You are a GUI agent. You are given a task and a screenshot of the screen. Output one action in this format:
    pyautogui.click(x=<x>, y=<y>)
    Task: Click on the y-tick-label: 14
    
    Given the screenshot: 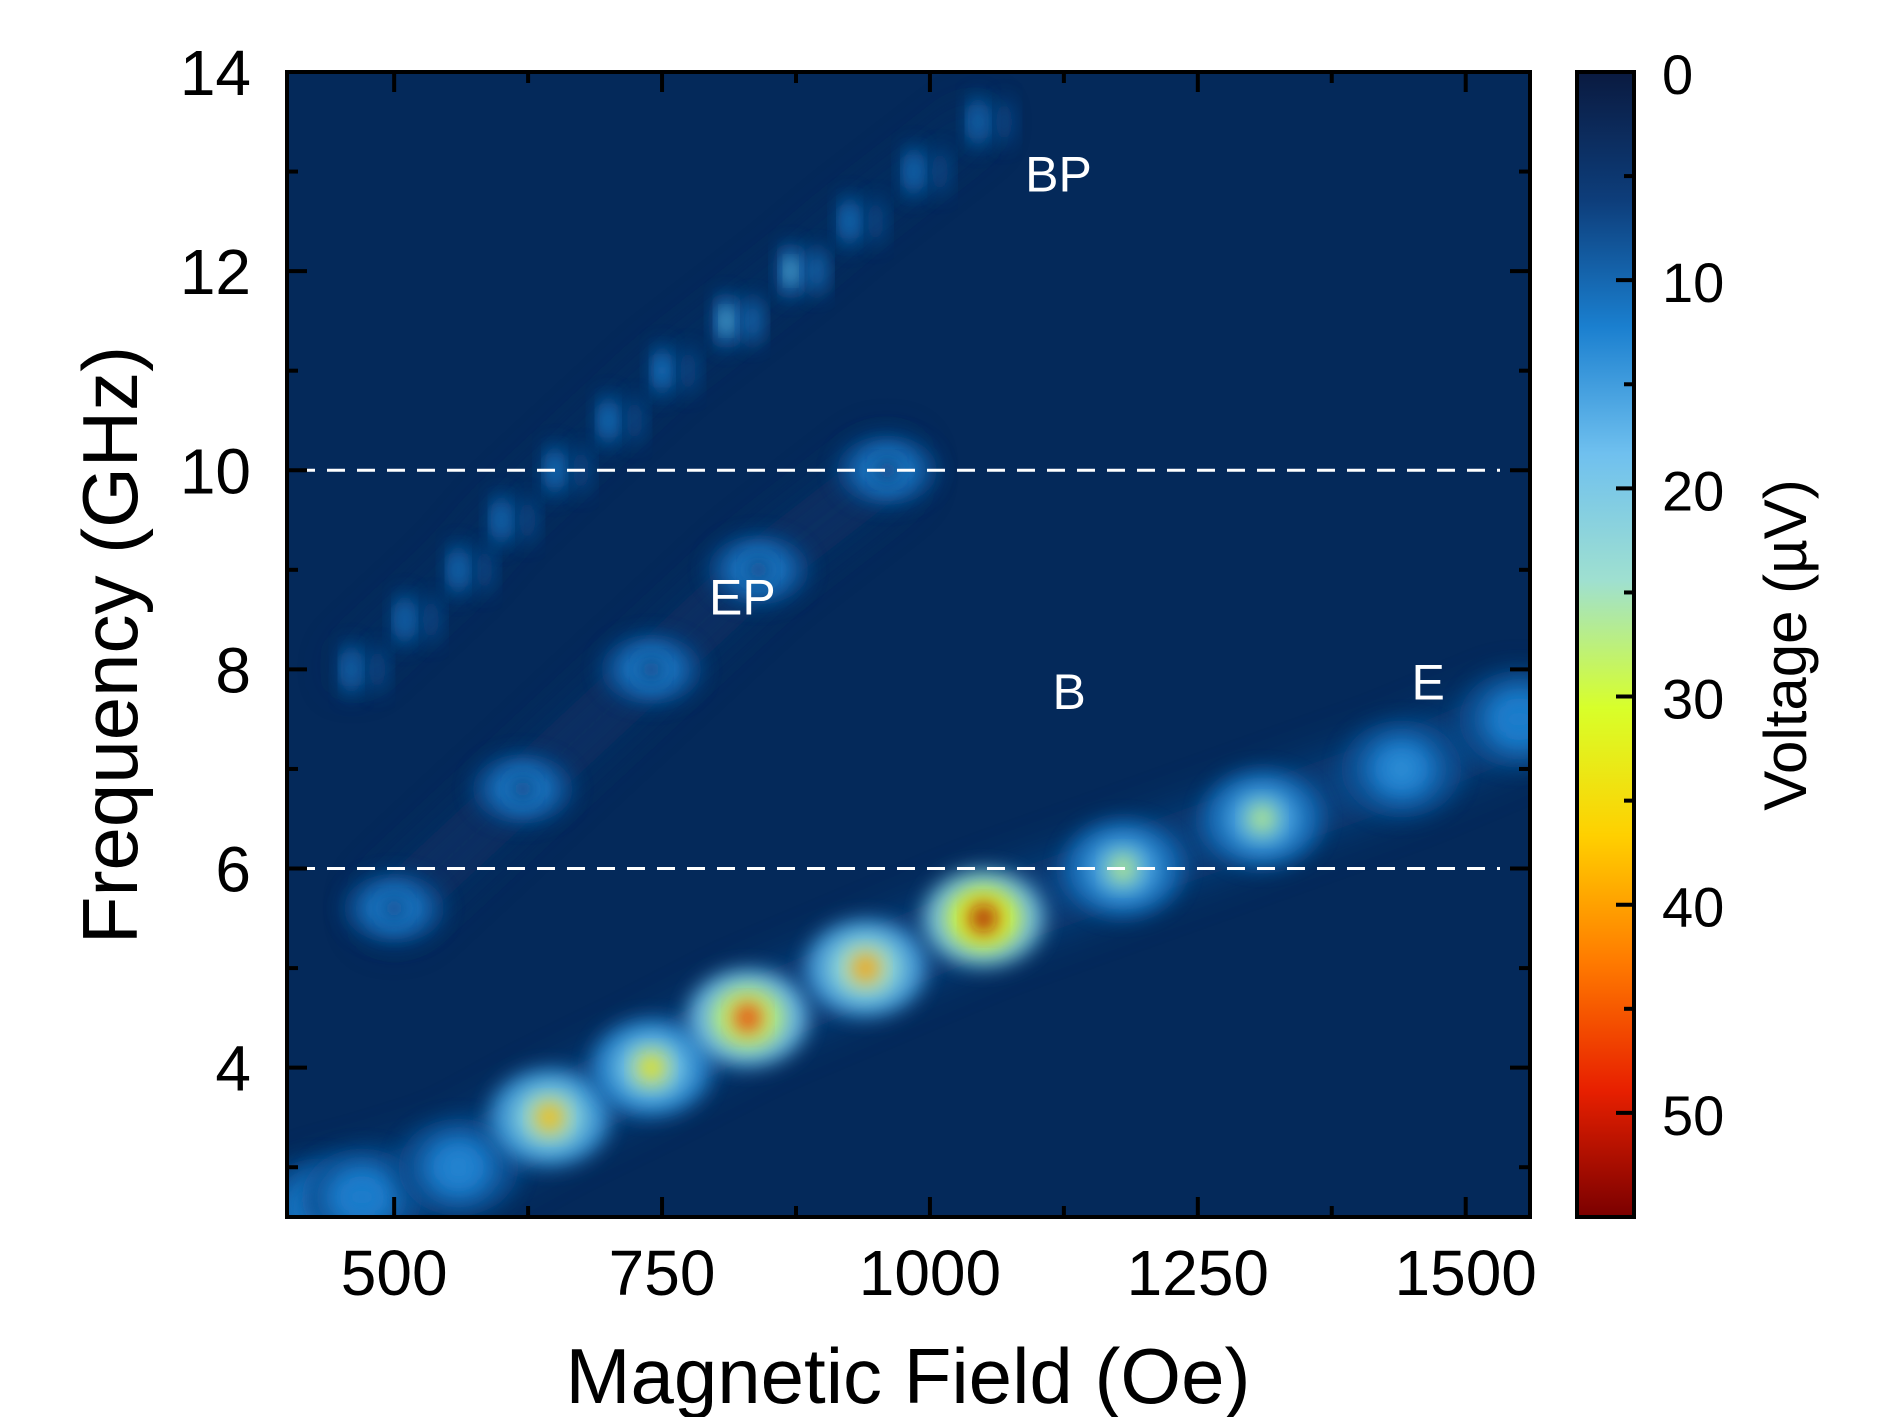 What is the action you would take?
    pyautogui.click(x=215, y=73)
    